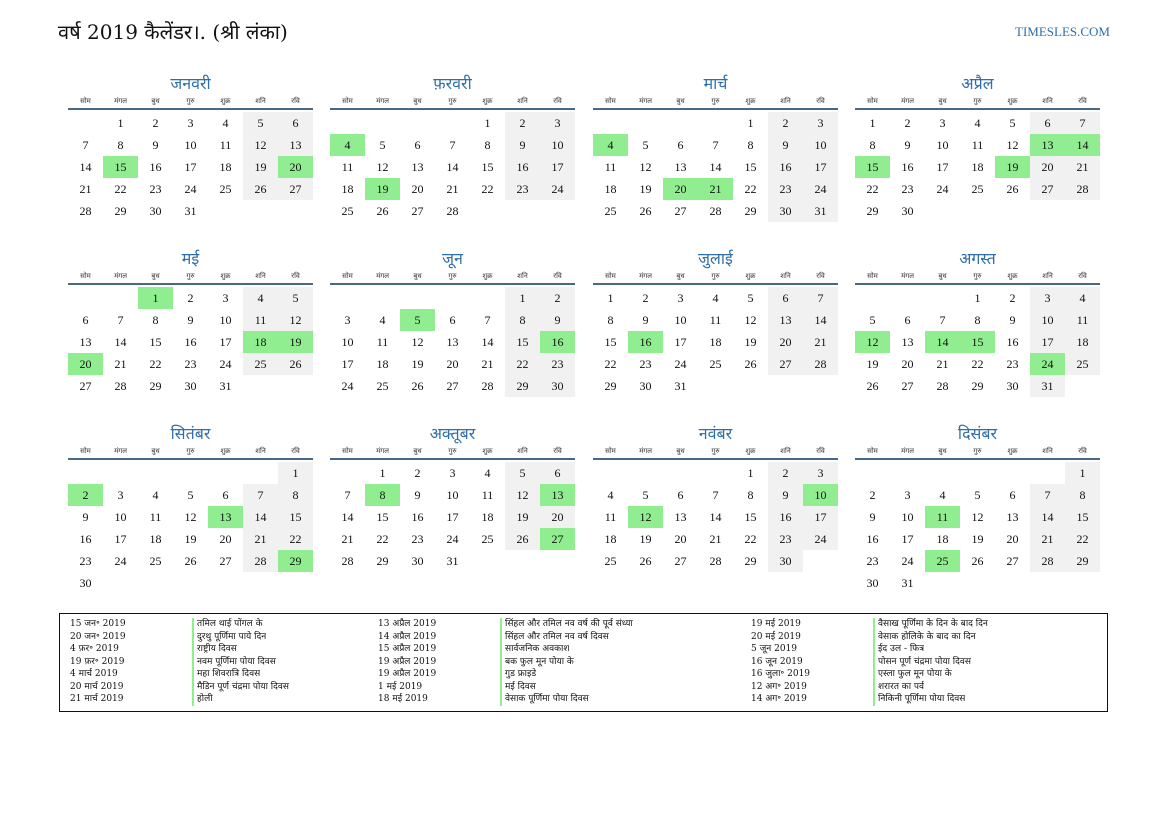 The image size is (1169, 827). Describe the element at coordinates (487, 320) in the screenshot. I see `day-cell: 7` at that location.